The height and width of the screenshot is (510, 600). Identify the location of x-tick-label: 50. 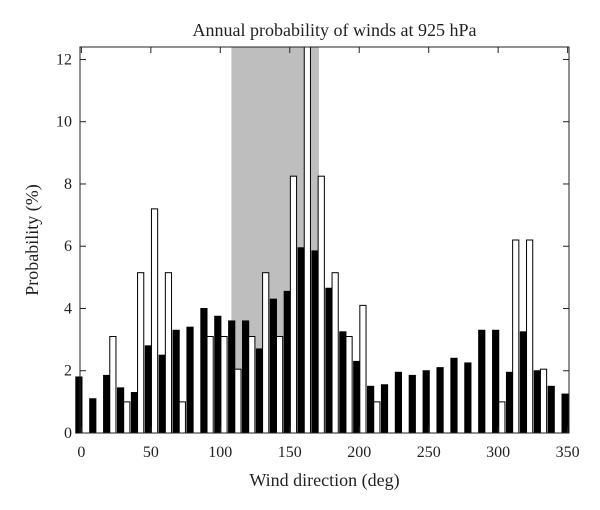
(151, 452).